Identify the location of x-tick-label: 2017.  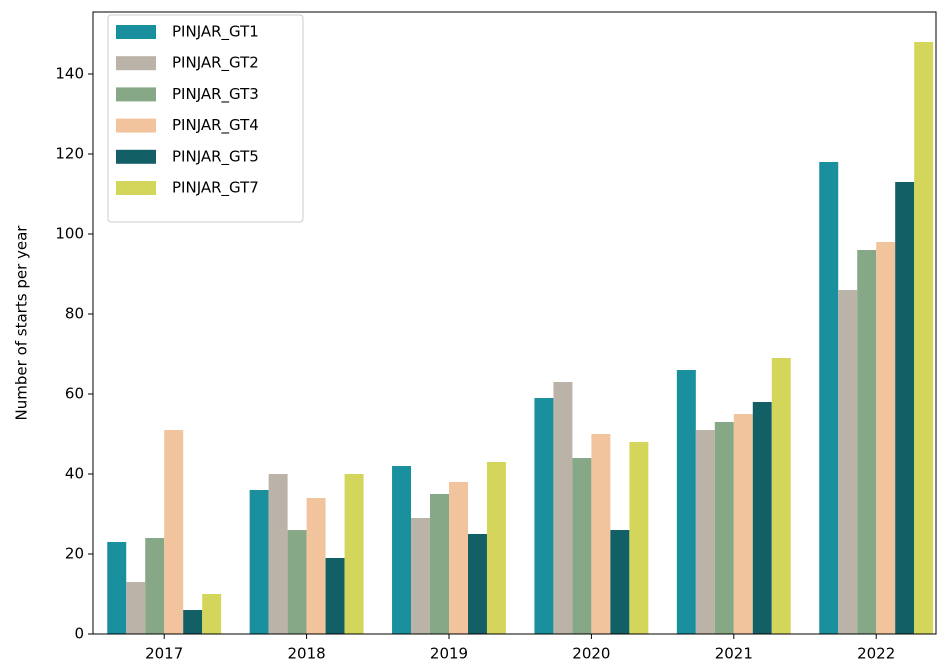
(164, 654).